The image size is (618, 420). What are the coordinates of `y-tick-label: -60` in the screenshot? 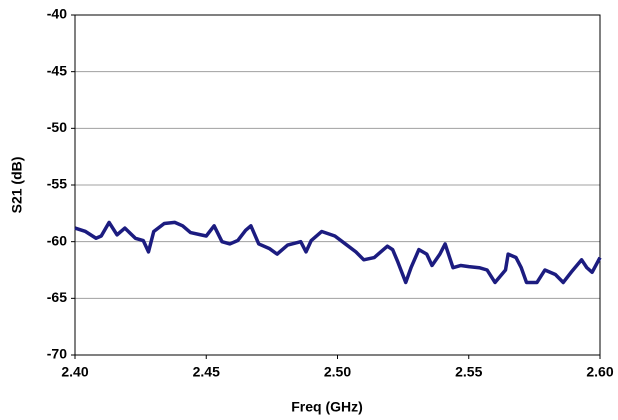 It's located at (57, 240).